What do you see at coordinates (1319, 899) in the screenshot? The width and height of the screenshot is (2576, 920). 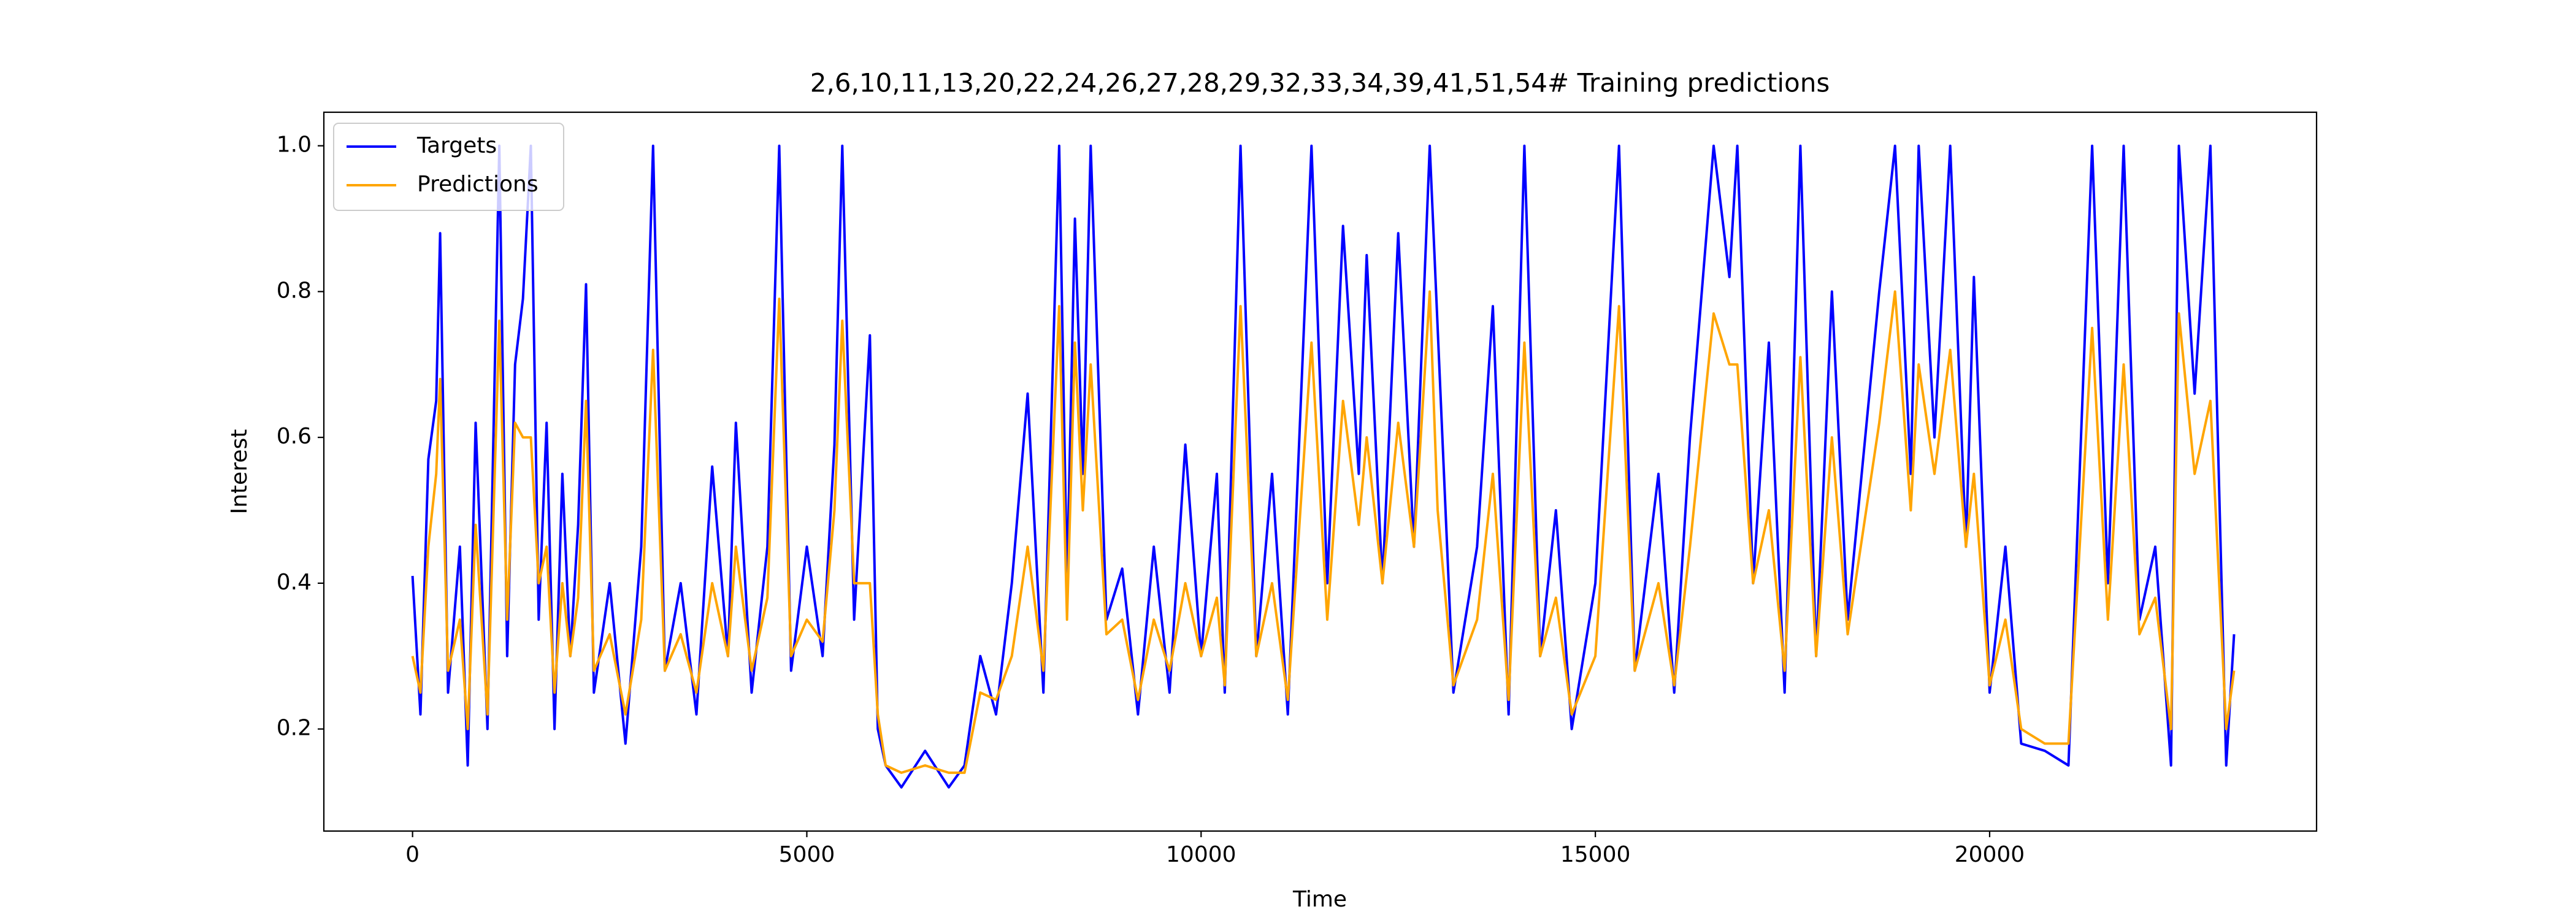 I see `x-axis-label: Time` at bounding box center [1319, 899].